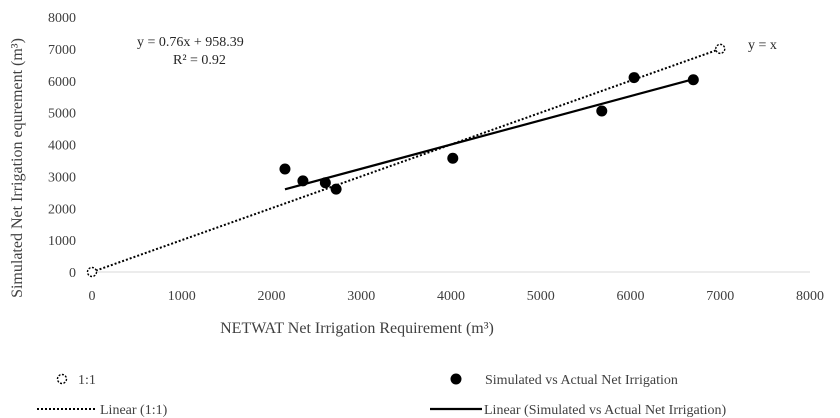 The image size is (840, 418). What do you see at coordinates (62, 379) in the screenshot?
I see `legend-open-circle-marker` at bounding box center [62, 379].